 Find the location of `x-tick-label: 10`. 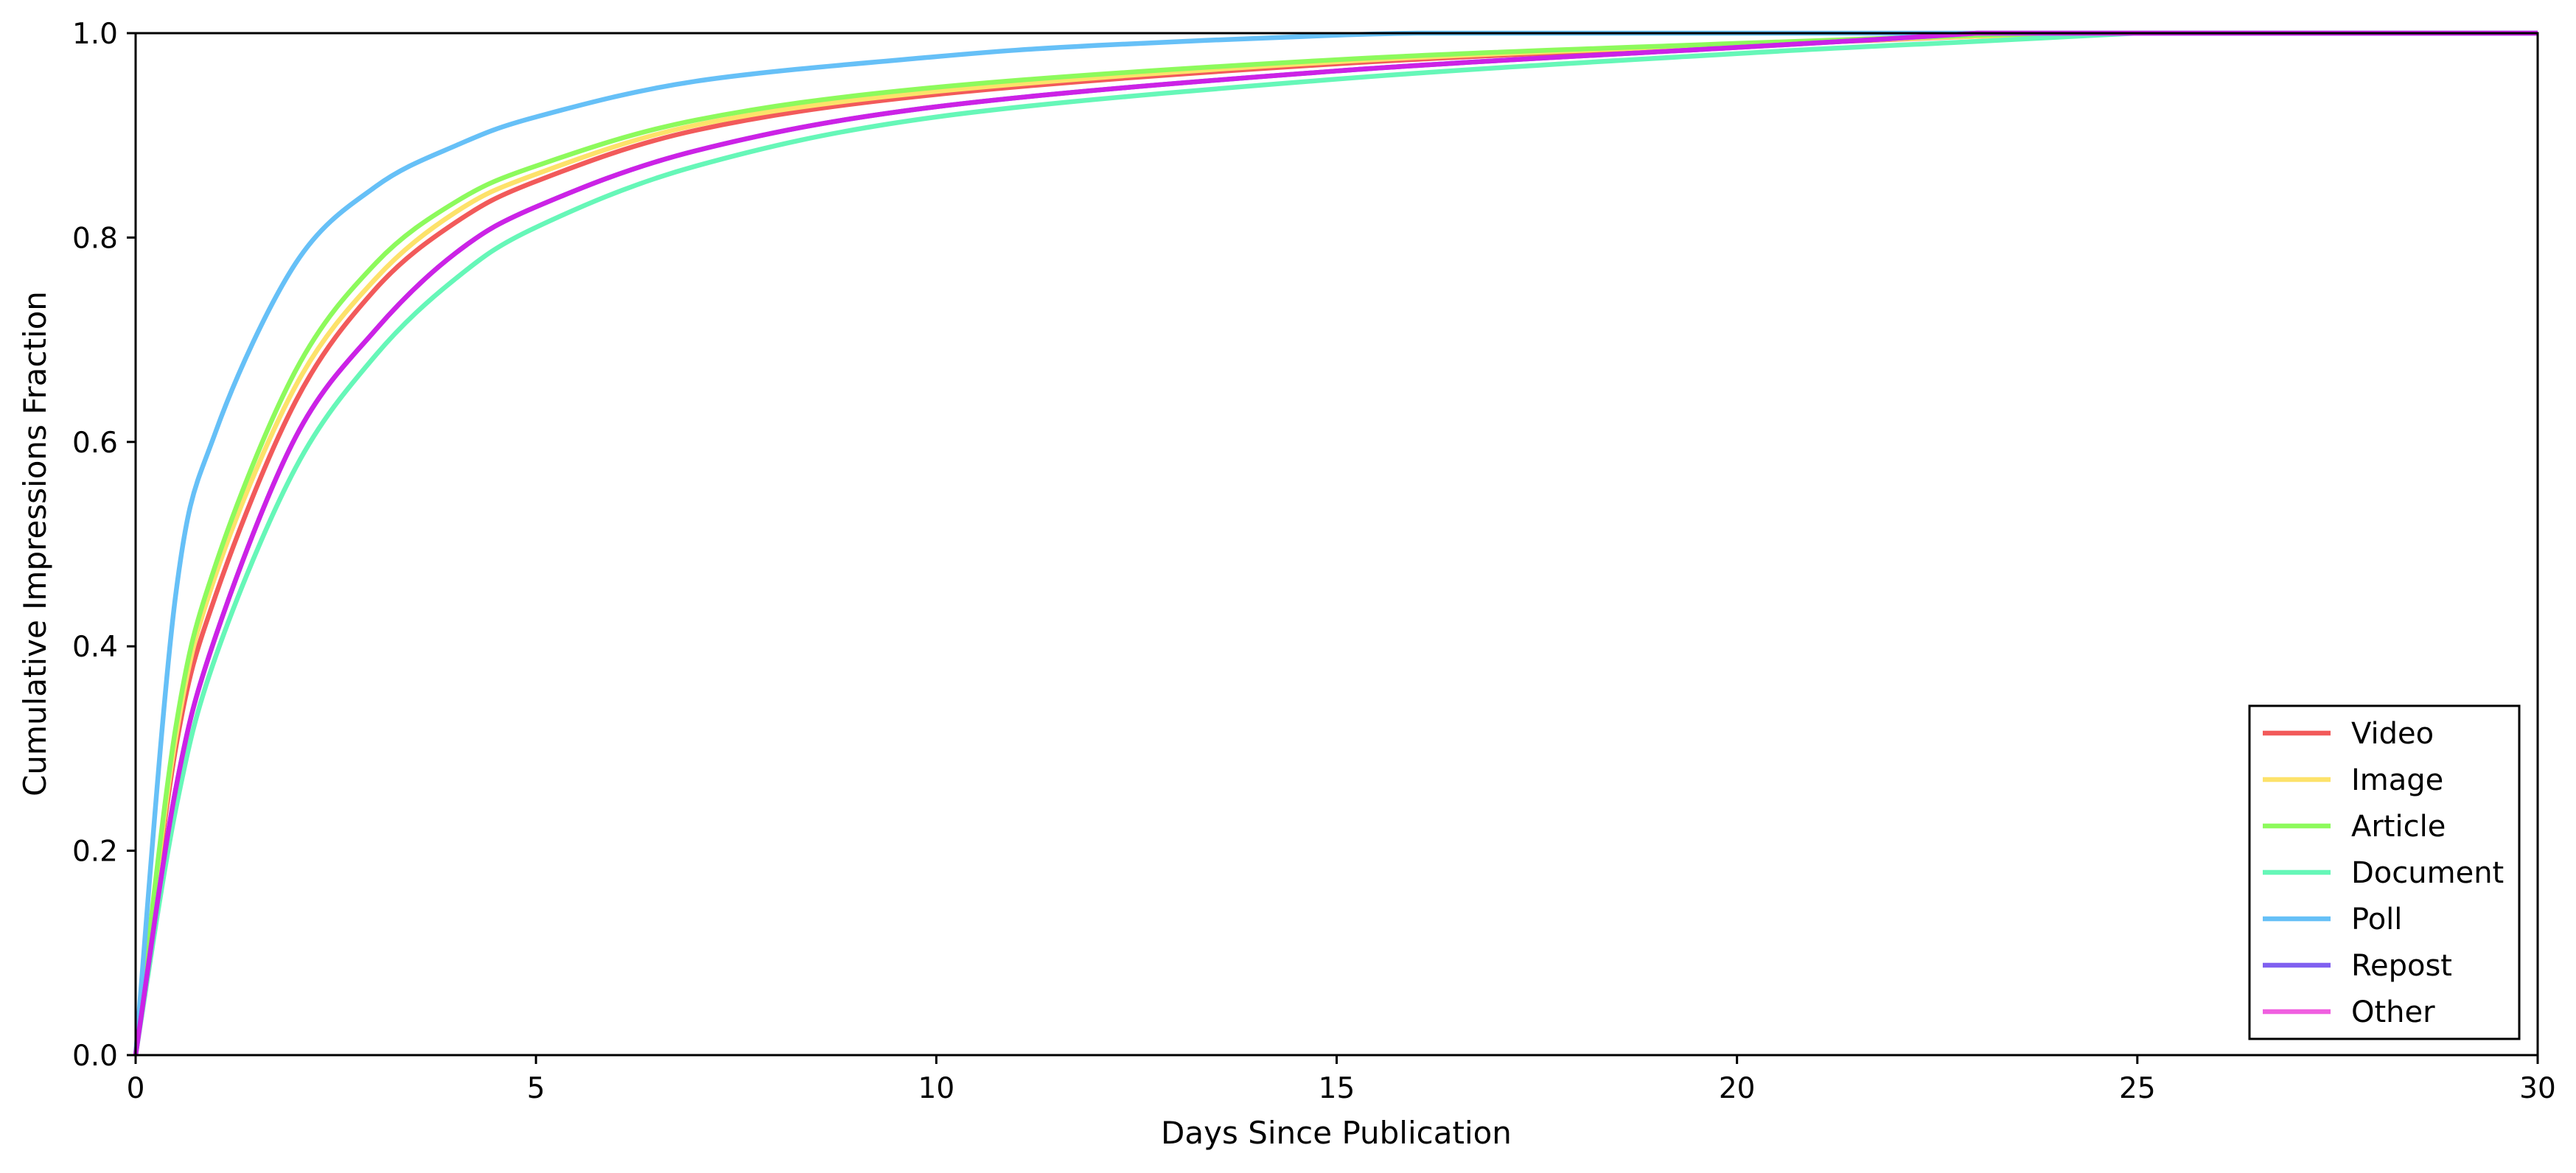

x-tick-label: 10 is located at coordinates (936, 1088).